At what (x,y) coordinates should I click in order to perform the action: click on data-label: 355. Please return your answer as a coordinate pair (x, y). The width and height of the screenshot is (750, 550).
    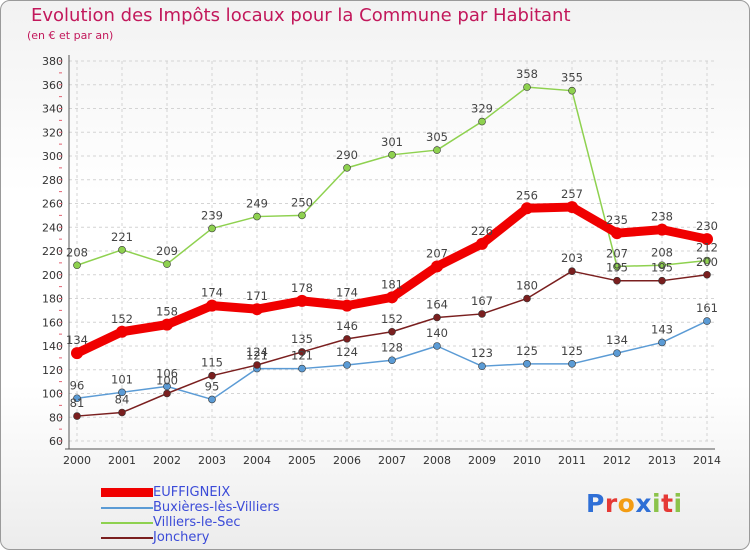
    Looking at the image, I should click on (572, 78).